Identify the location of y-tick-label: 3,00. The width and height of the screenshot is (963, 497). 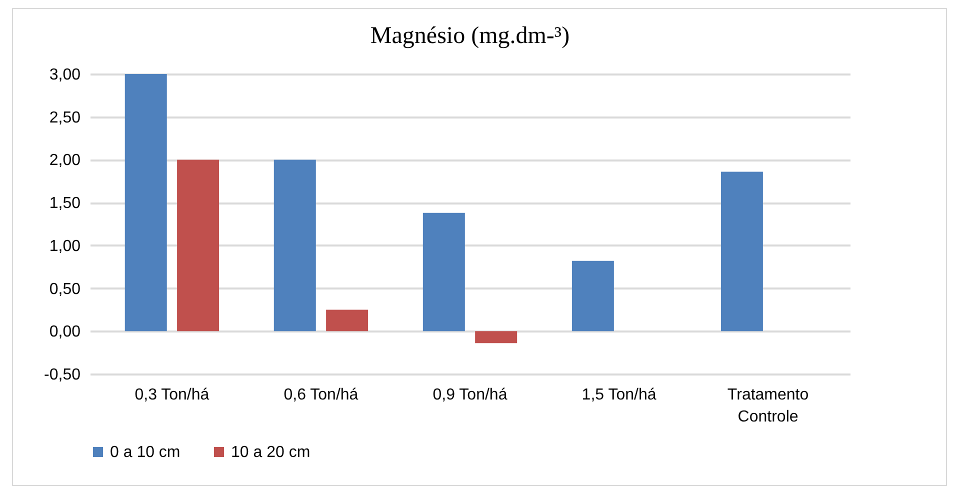
(65, 75).